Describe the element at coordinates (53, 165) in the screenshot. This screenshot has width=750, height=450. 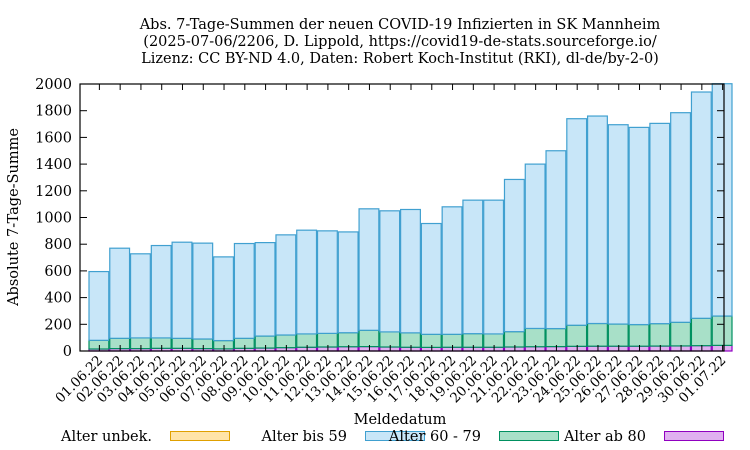
I see `y-tick-label-7: 1400` at that location.